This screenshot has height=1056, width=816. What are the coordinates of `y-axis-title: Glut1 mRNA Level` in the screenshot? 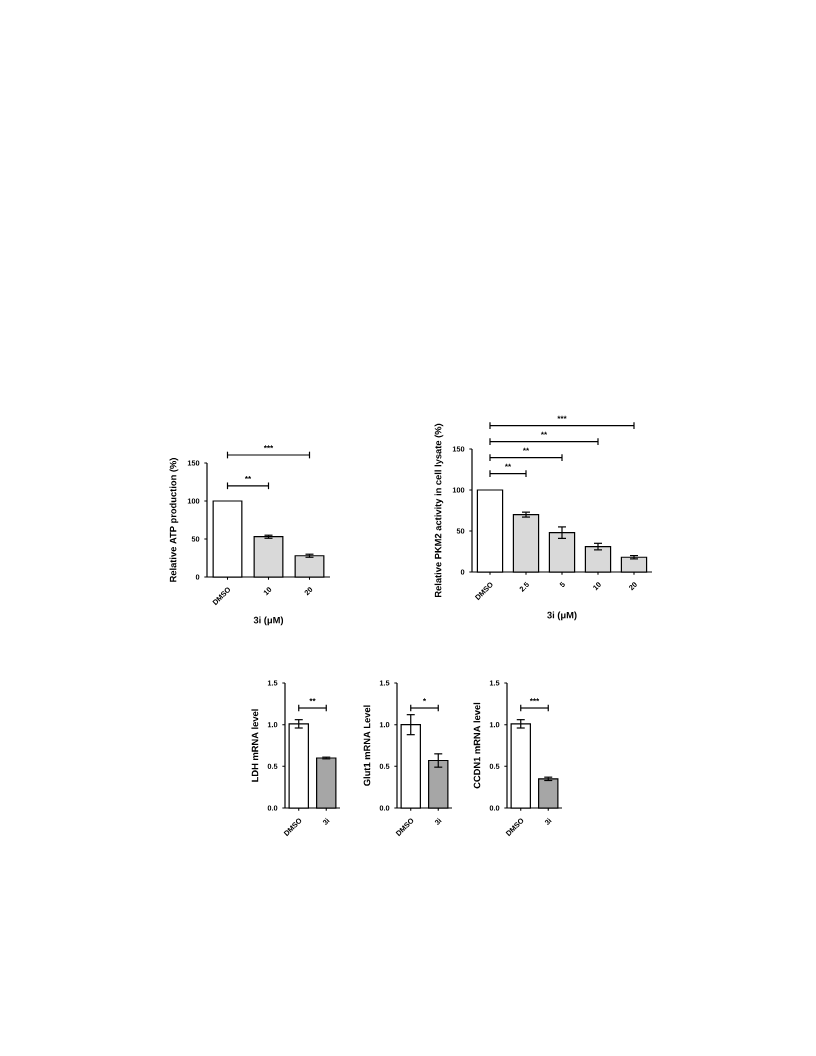 It's located at (367, 745).